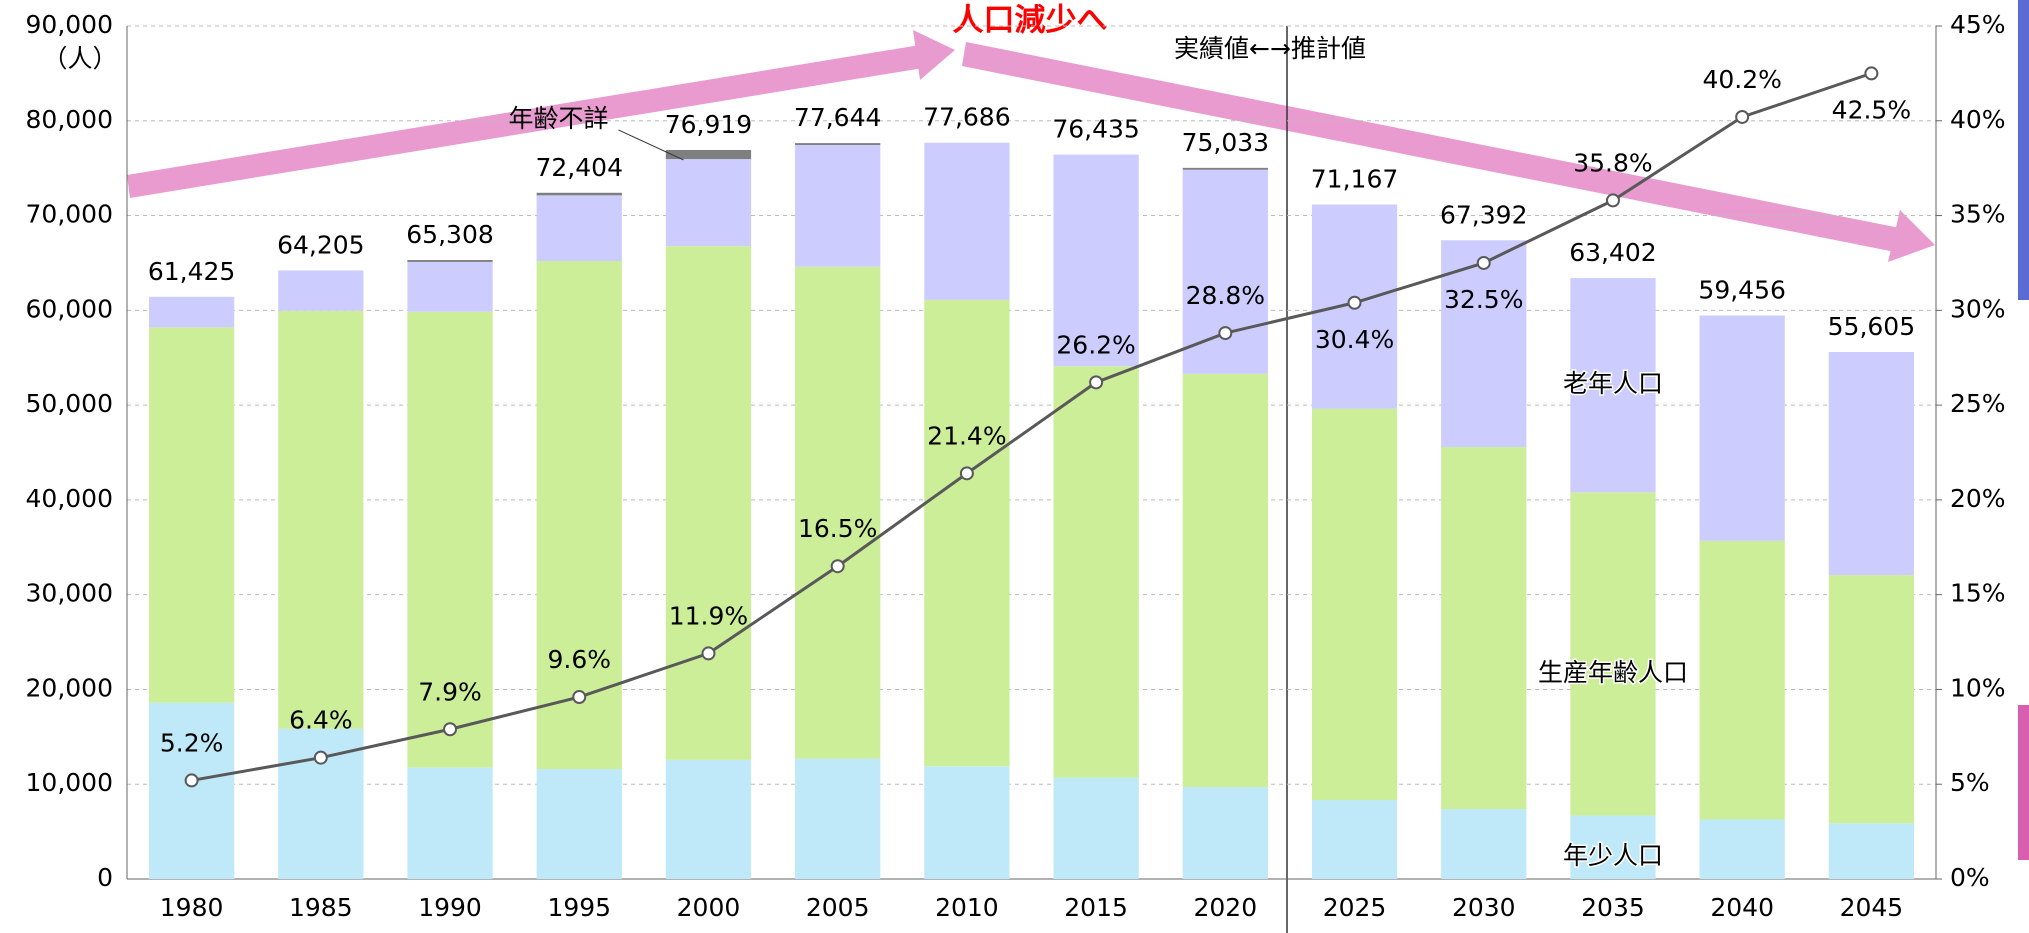 This screenshot has height=933, width=2029. Describe the element at coordinates (1978, 24) in the screenshot. I see `y2-tick-label: 45%` at that location.